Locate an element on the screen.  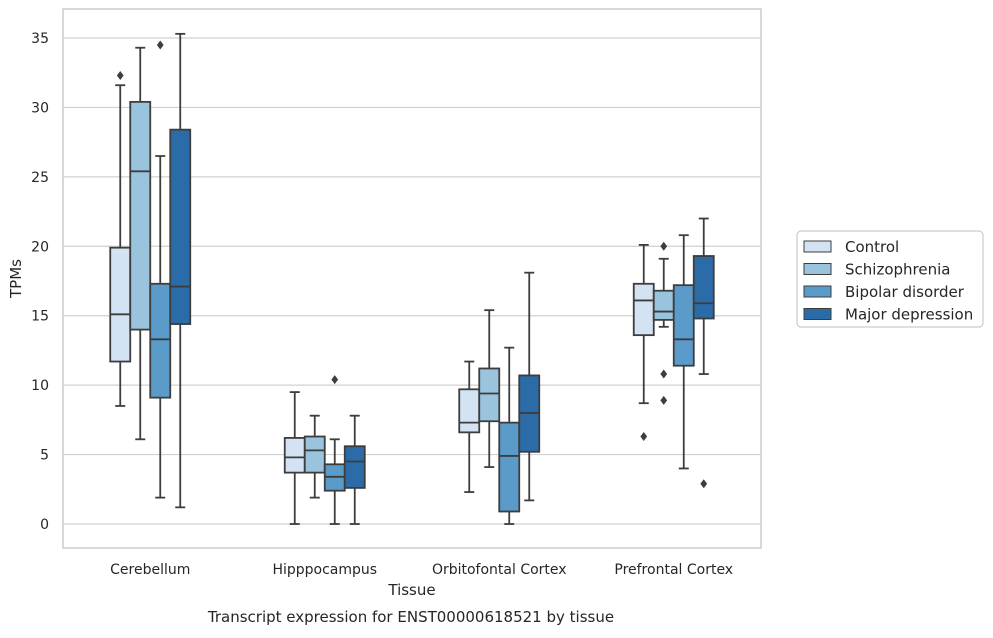
box-cerebellum-bipolar-disorder is located at coordinates (160, 269).